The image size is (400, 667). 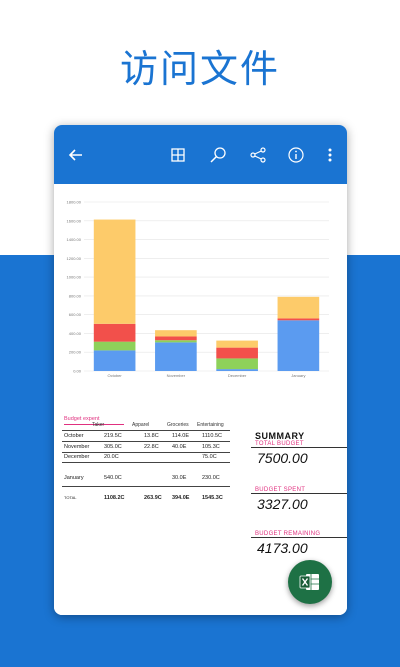 I want to click on table-row: January 540.0C 30.0E 230.0C, so click(x=146, y=479).